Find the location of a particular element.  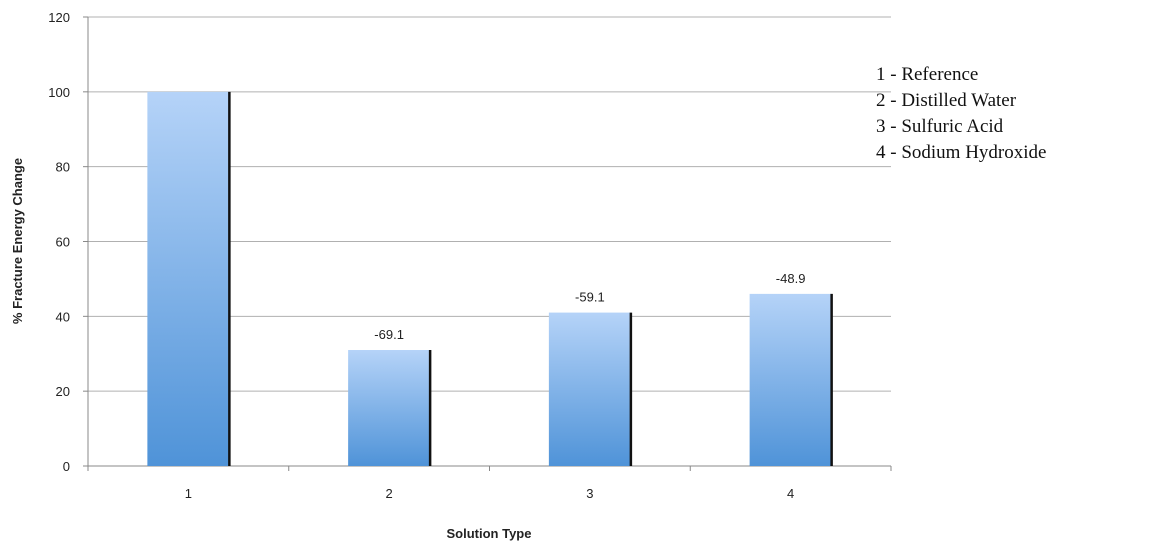

legend-item: 3 - Sulfuric Acid is located at coordinates (940, 126).